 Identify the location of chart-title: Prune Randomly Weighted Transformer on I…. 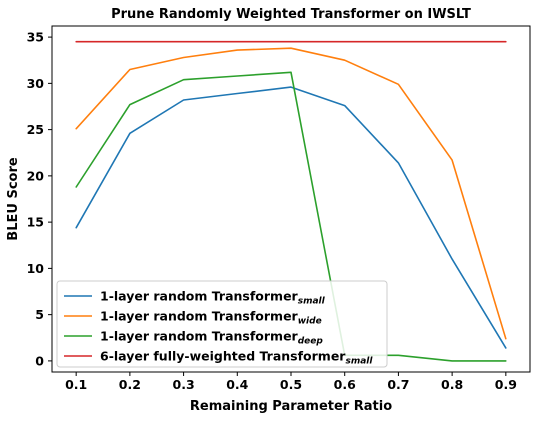
(291, 14).